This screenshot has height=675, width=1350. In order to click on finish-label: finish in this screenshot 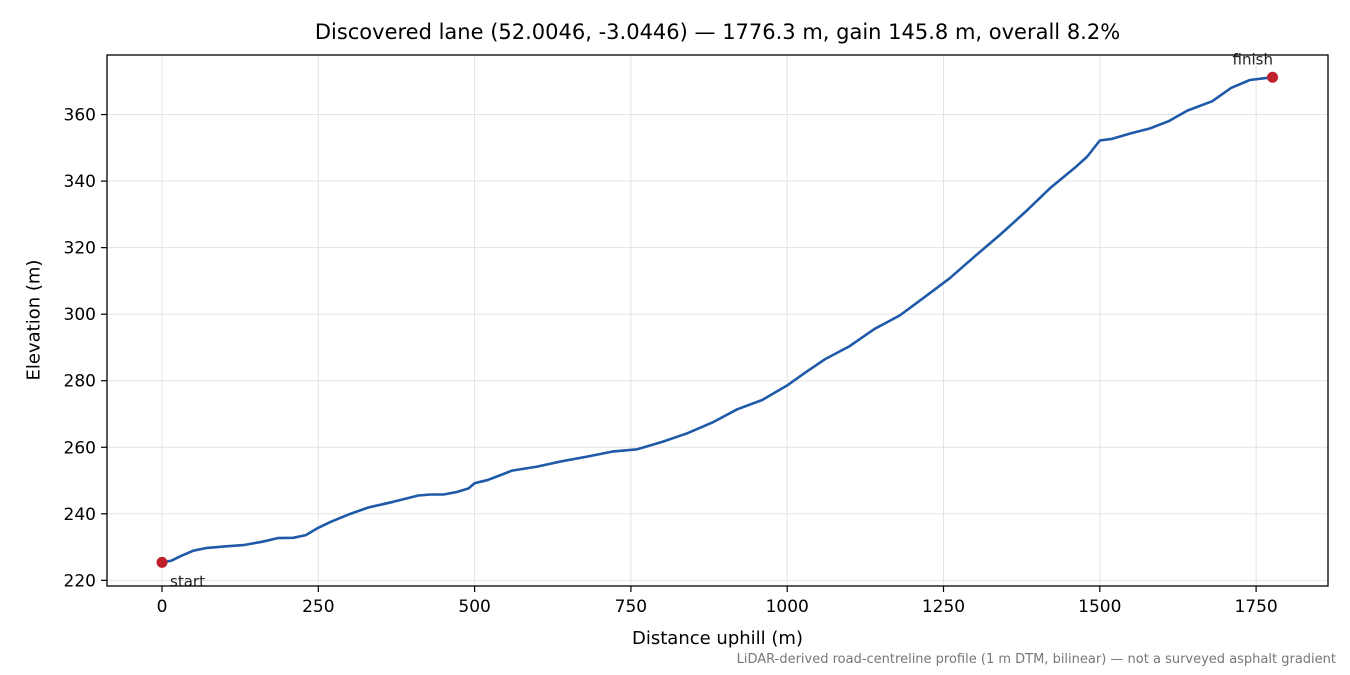, I will do `click(1253, 59)`.